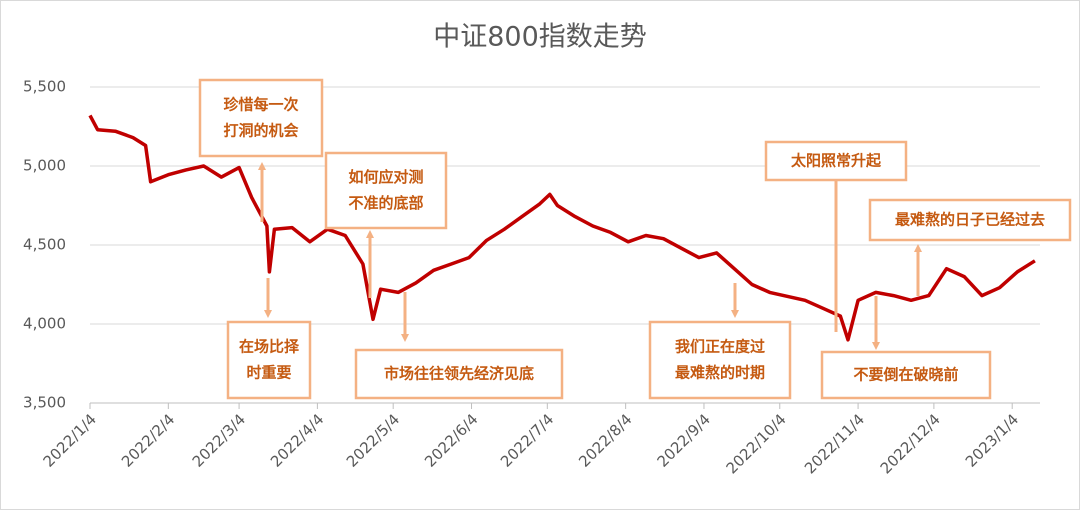 The width and height of the screenshot is (1080, 510). Describe the element at coordinates (385, 203) in the screenshot. I see `annotation-text: 不准的底部` at that location.